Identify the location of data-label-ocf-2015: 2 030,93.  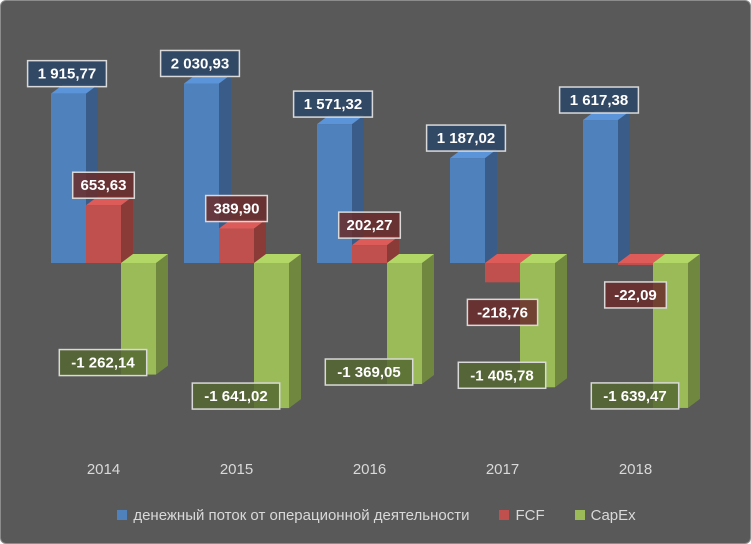
(200, 63).